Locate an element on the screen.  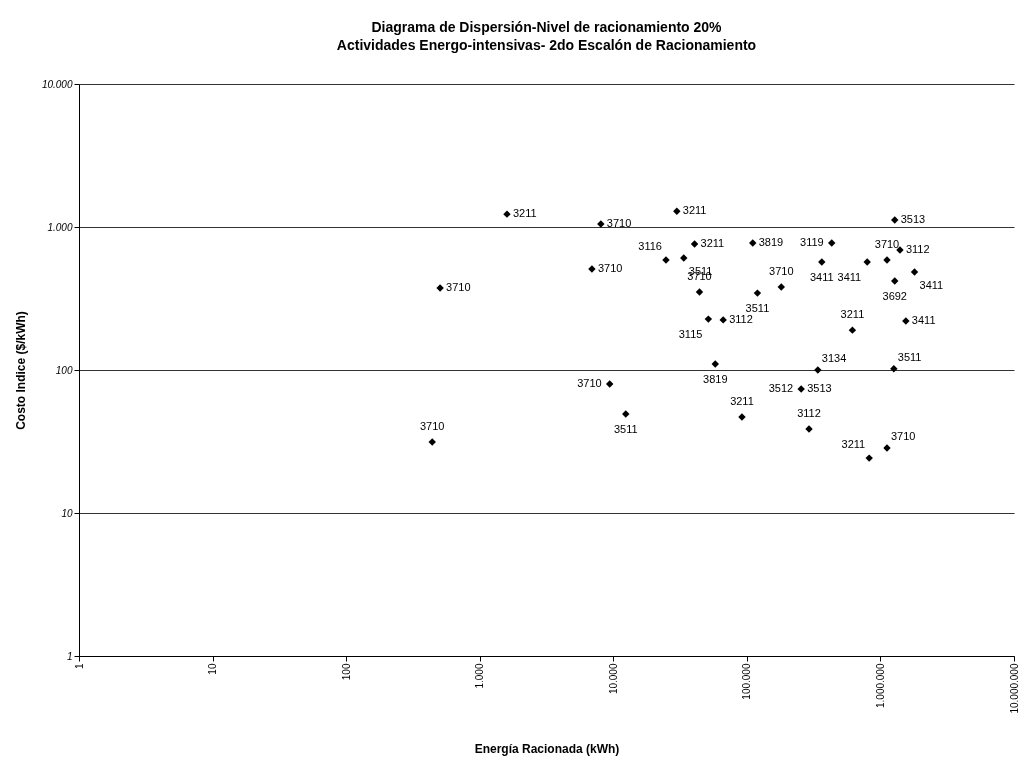
x-tick-label: 1.000 is located at coordinates (480, 676).